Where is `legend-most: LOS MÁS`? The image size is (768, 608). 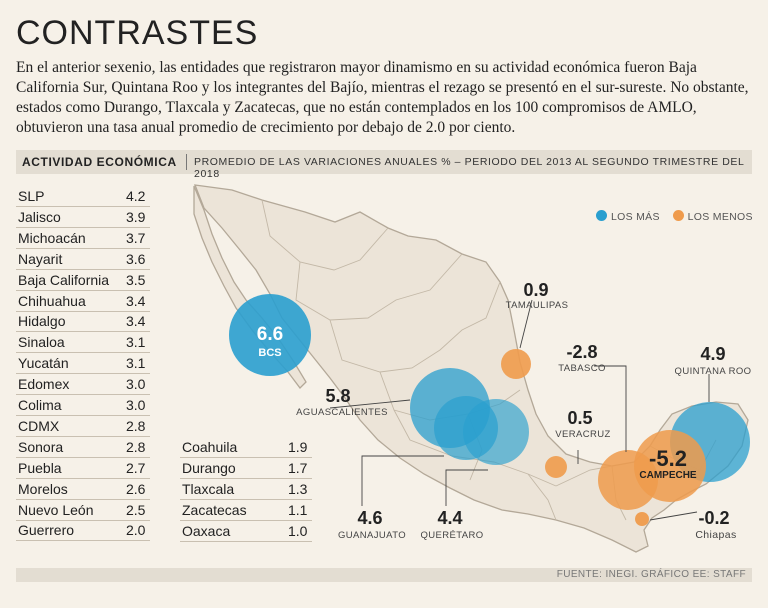 legend-most: LOS MÁS is located at coordinates (635, 217).